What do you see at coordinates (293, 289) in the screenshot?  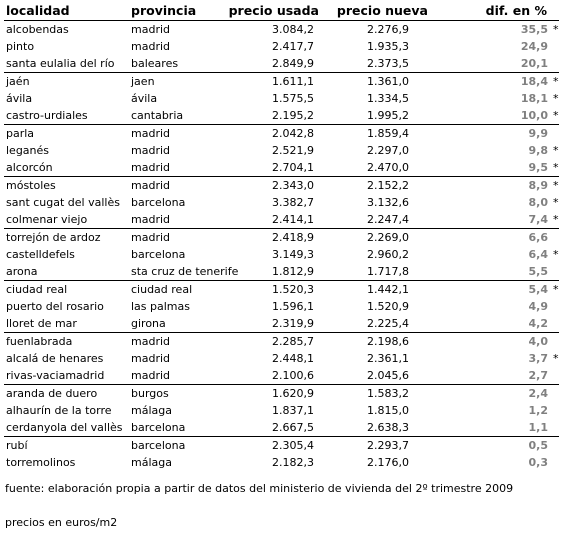 I see `cell-precio-usada: 1.520,3` at bounding box center [293, 289].